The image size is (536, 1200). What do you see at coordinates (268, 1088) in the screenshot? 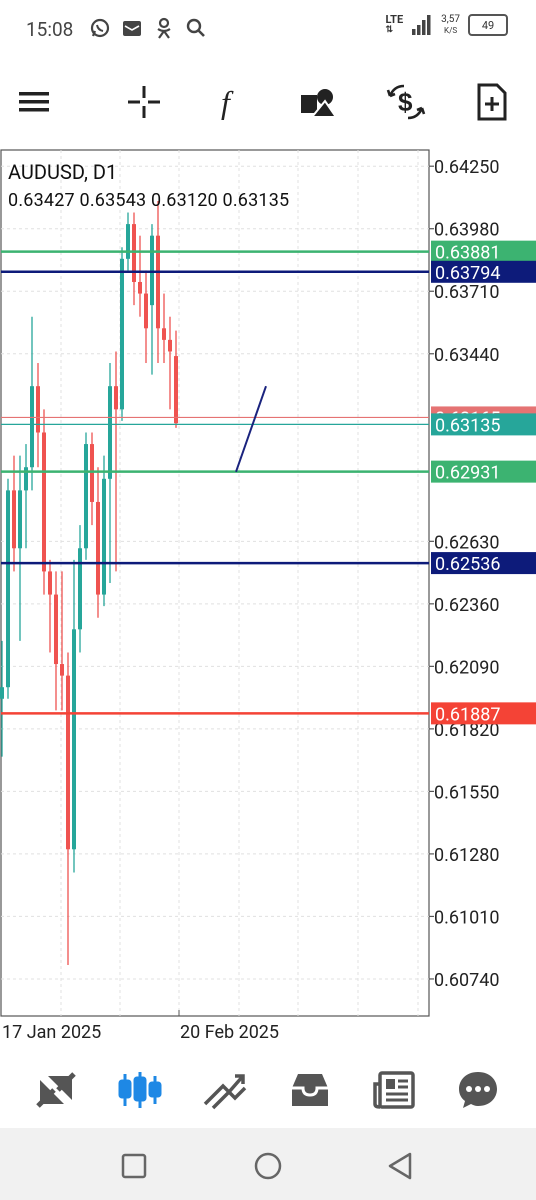
I see `bottom-navigation` at bounding box center [268, 1088].